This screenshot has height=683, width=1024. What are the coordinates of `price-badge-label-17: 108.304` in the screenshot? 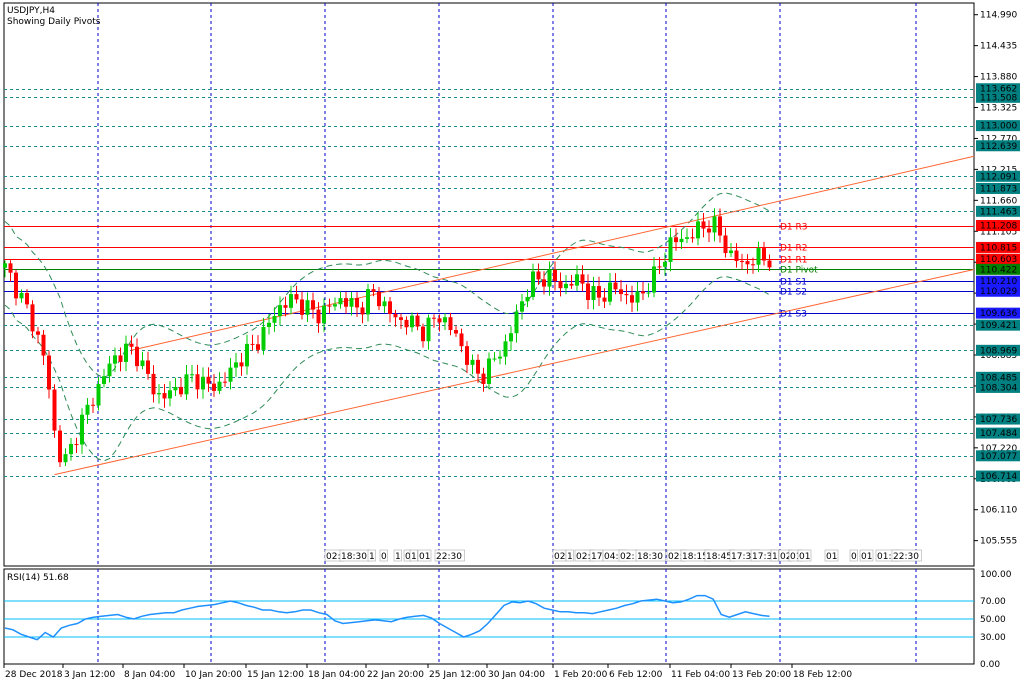 It's located at (998, 388).